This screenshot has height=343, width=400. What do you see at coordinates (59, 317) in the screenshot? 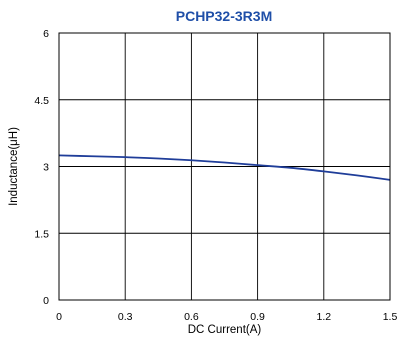
I see `x-tick-label-0: 0` at bounding box center [59, 317].